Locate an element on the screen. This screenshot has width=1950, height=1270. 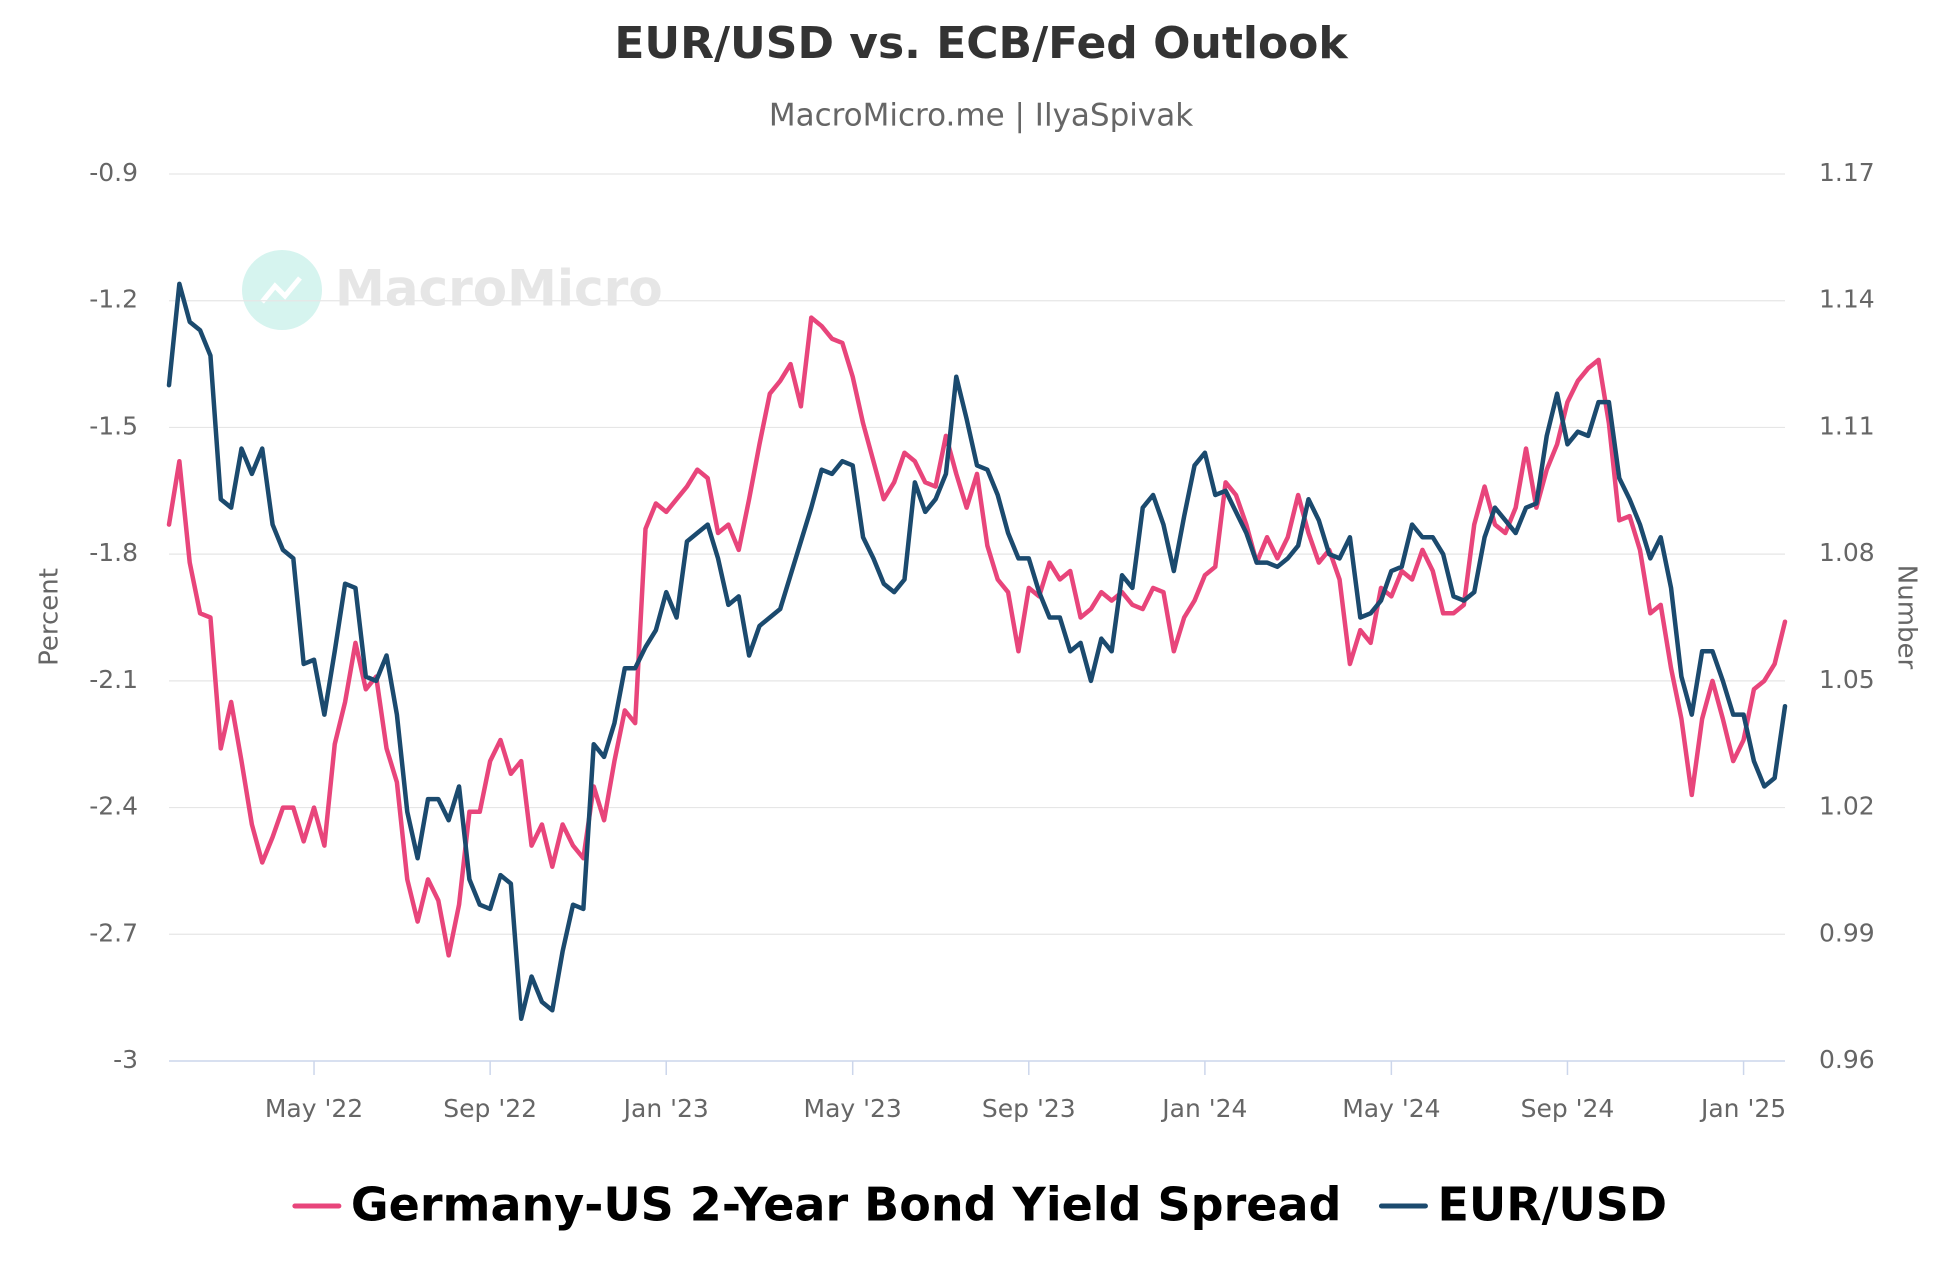
watermark-logo-line is located at coordinates (281, 290).